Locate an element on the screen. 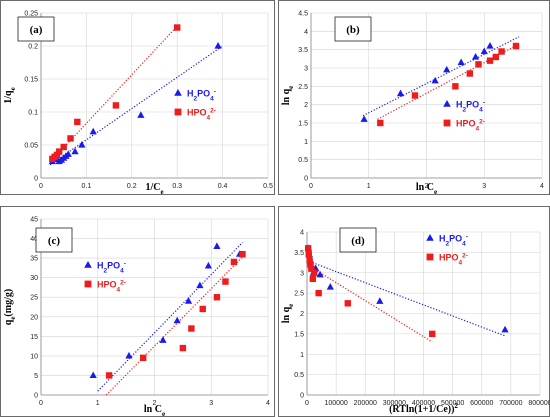 This screenshot has height=417, width=550. y-tick-label: 5 is located at coordinates (36, 376).